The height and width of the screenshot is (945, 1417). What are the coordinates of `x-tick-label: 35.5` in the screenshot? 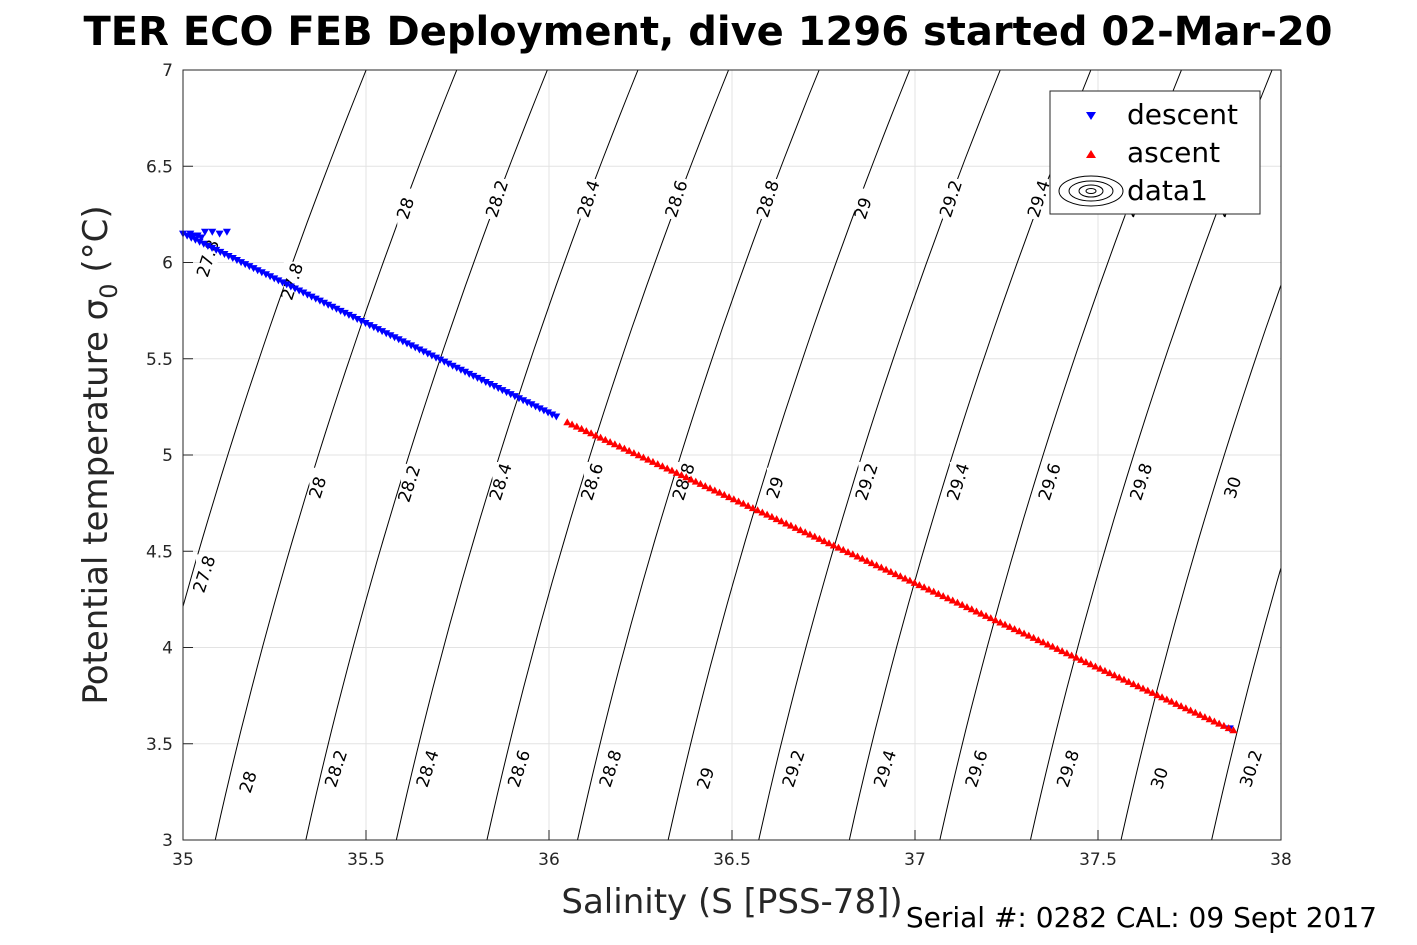 It's located at (366, 860).